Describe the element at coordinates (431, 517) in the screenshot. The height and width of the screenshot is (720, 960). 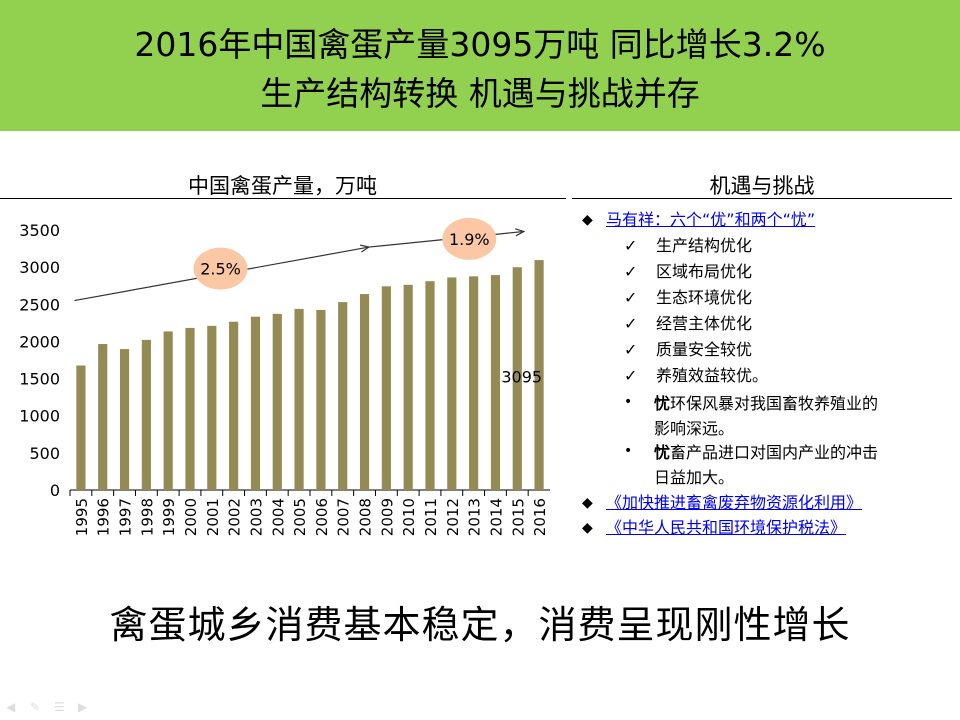
I see `x-tick-label: 2011` at that location.